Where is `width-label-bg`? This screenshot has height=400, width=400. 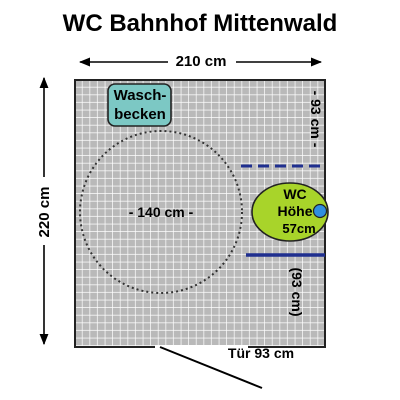 width-label-bg is located at coordinates (202, 60).